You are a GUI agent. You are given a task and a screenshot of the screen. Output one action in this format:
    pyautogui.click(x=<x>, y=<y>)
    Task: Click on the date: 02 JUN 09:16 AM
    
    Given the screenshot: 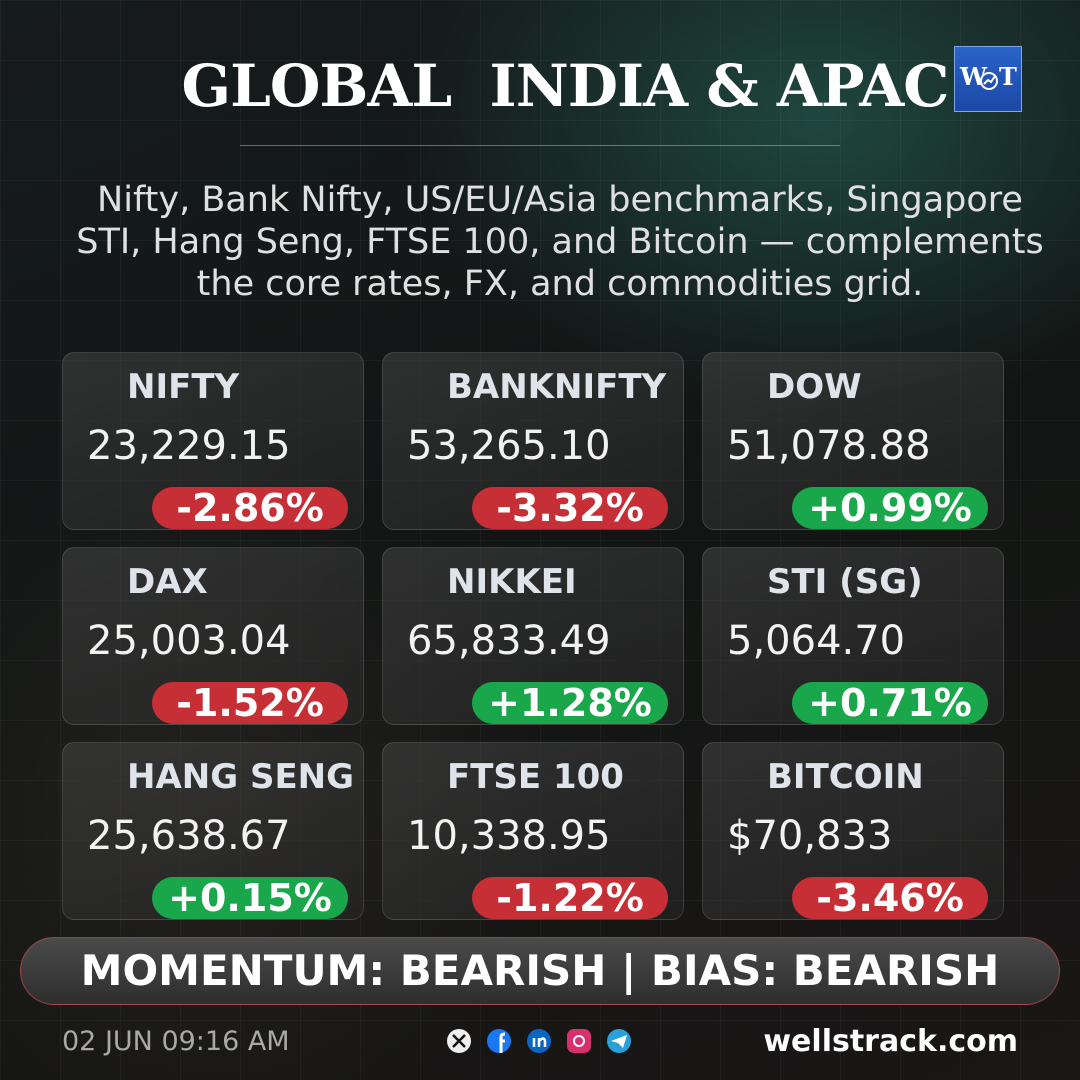 What is the action you would take?
    pyautogui.click(x=176, y=1041)
    